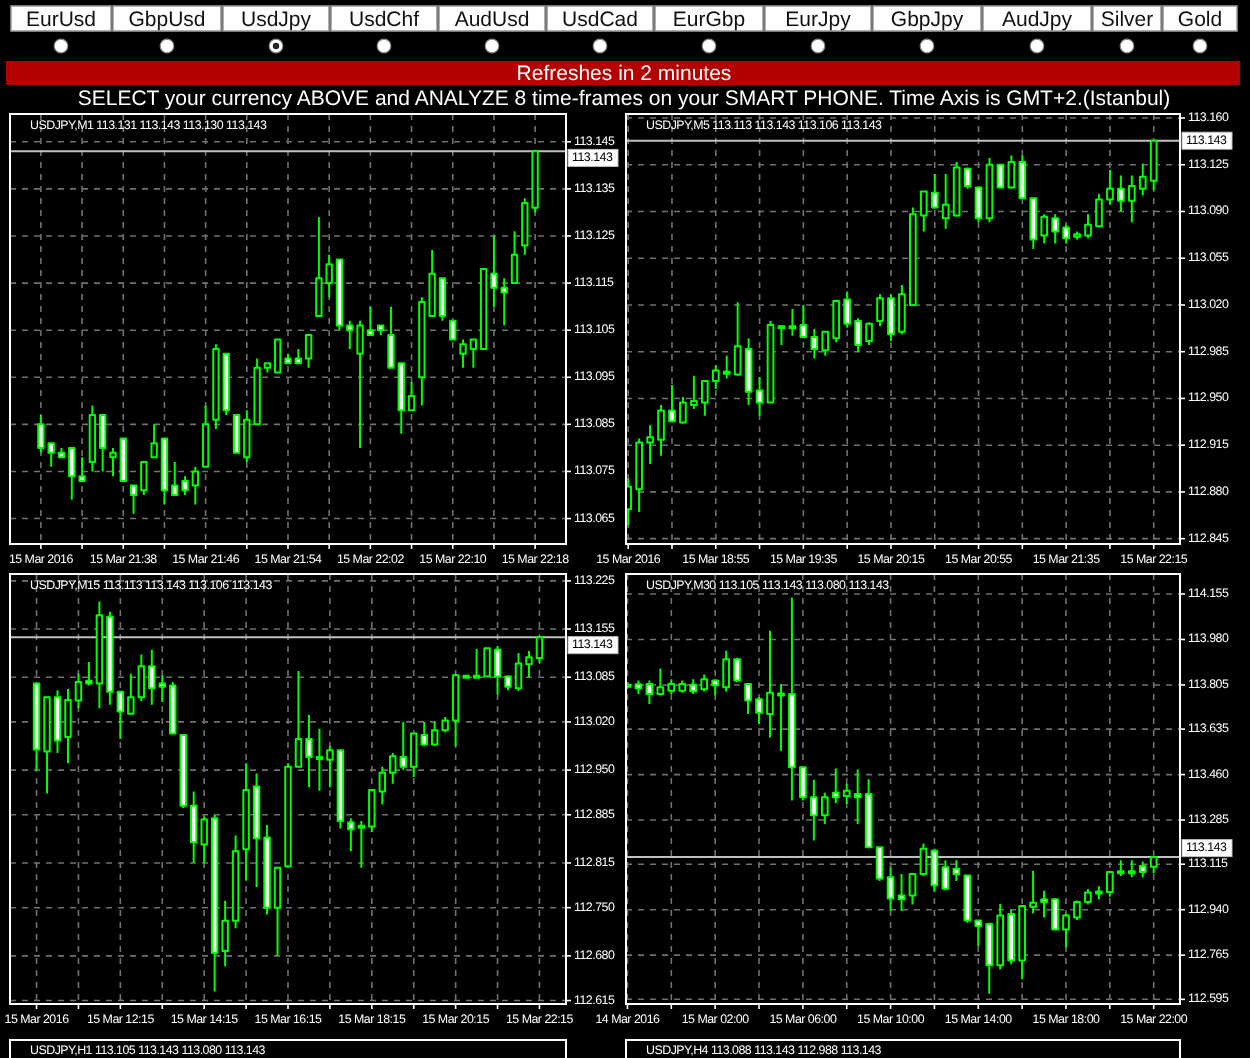  I want to click on text: AudJpy, so click(1037, 19).